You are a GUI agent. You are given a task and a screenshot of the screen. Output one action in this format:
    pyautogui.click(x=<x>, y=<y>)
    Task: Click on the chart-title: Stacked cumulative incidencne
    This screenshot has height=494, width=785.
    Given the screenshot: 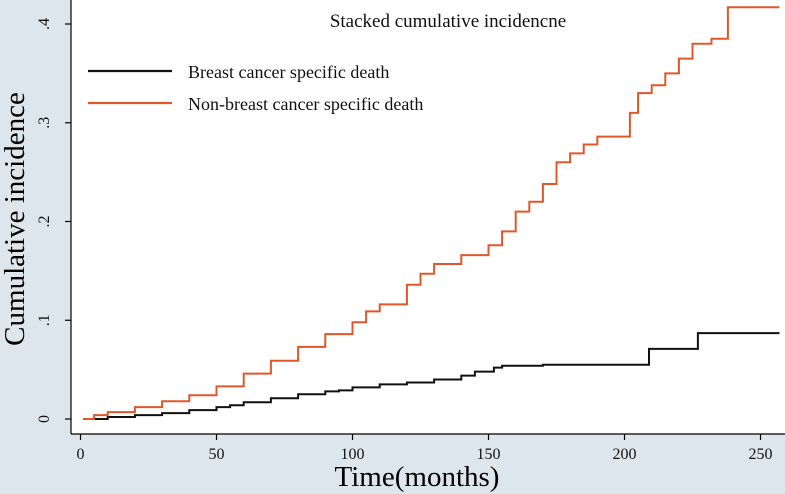 What is the action you would take?
    pyautogui.click(x=448, y=21)
    